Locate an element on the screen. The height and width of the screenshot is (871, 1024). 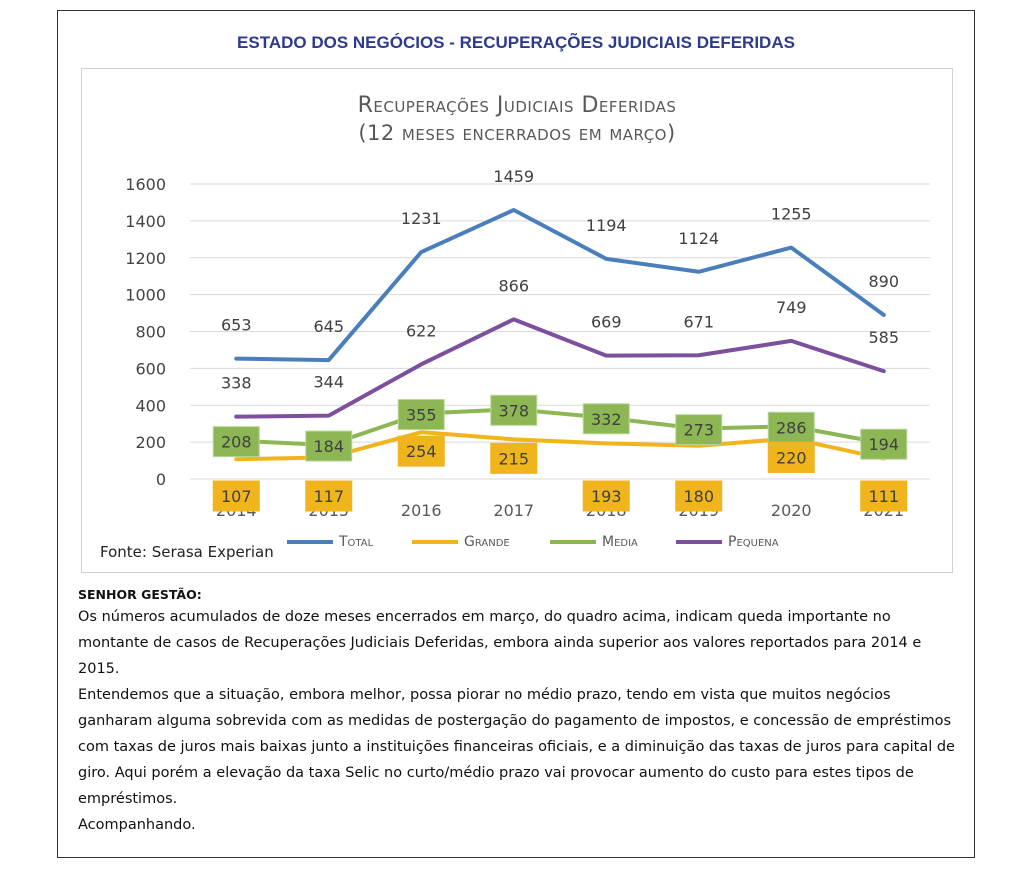
data-label-media-2015: 184 is located at coordinates (328, 446).